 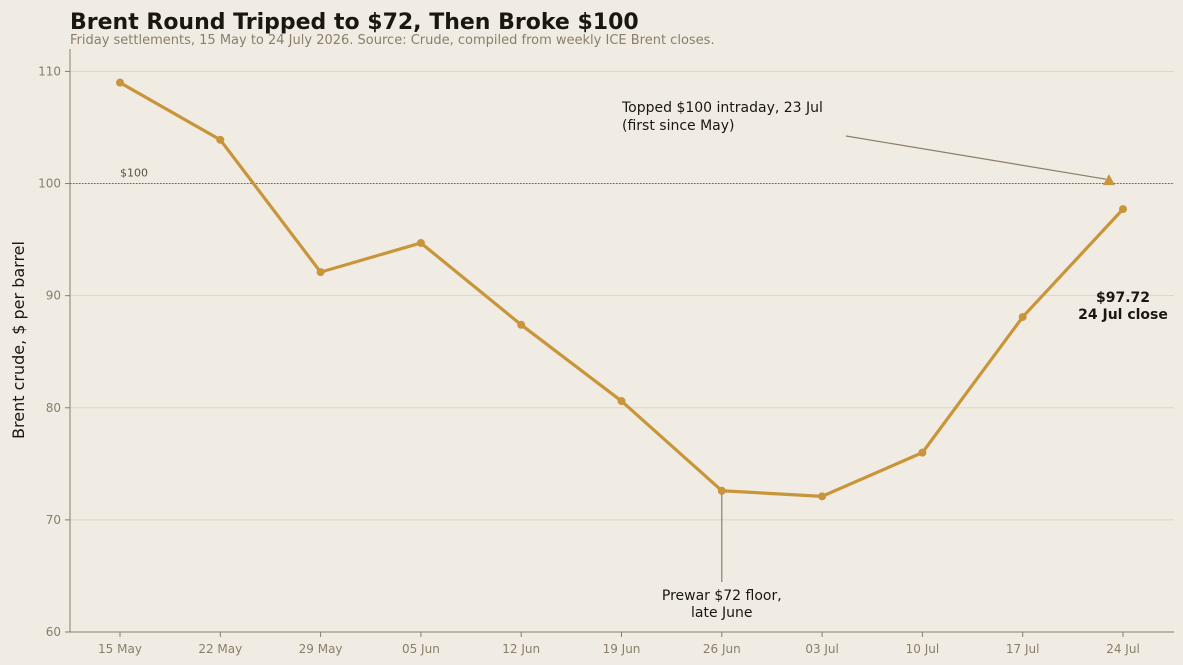 What do you see at coordinates (1023, 649) in the screenshot?
I see `x-tick-label: 17 Jul` at bounding box center [1023, 649].